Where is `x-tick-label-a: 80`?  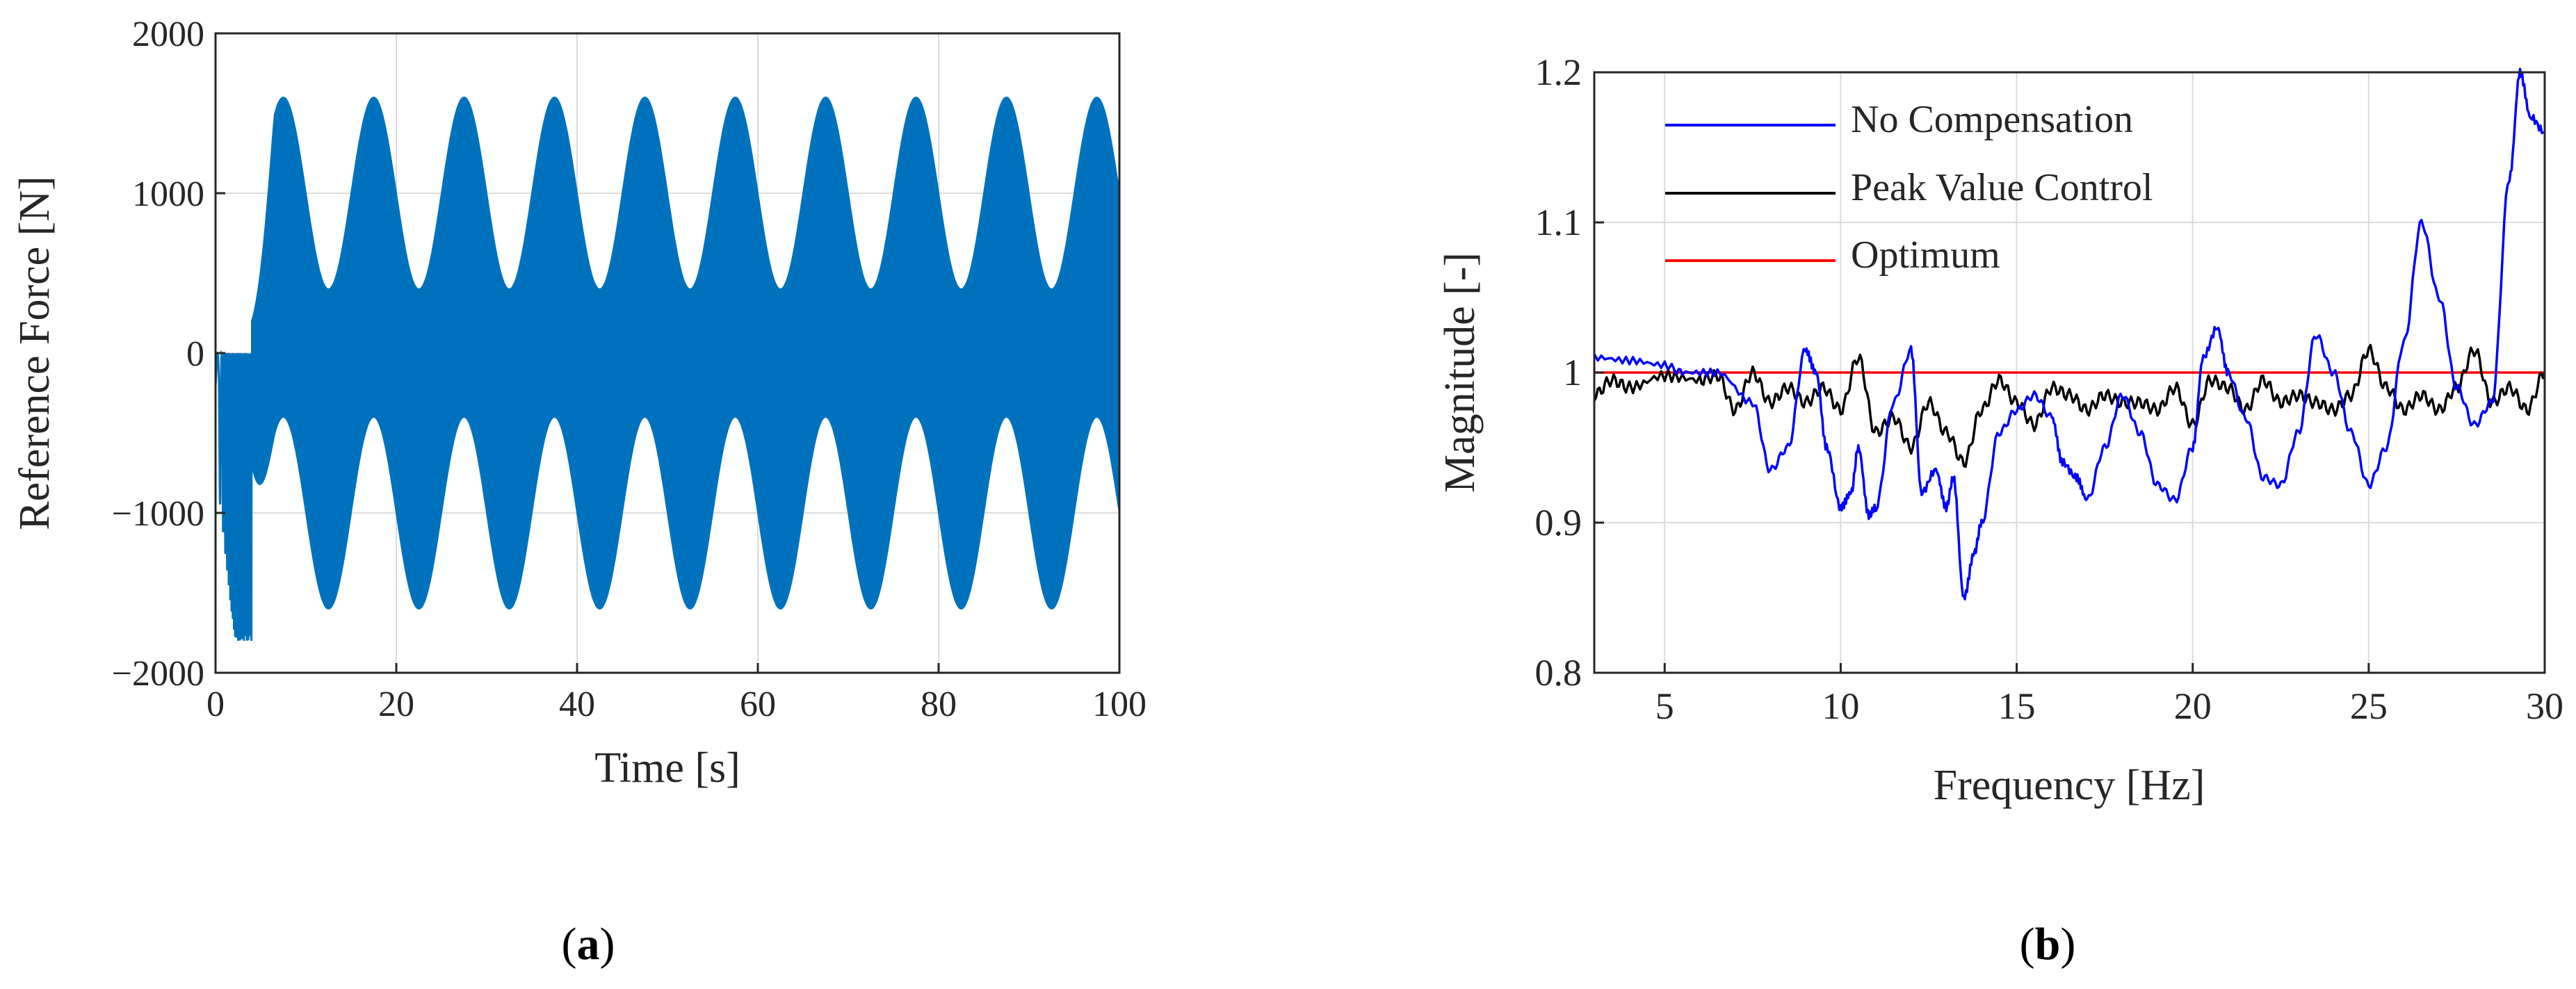 x-tick-label-a: 80 is located at coordinates (939, 705).